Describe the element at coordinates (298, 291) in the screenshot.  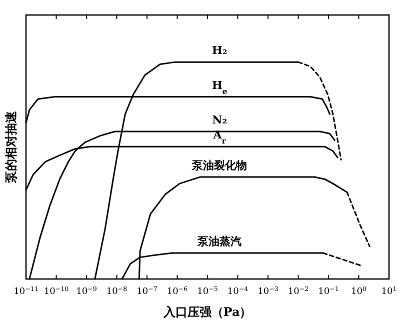
I see `x-tick-label: 10$^{−2}$` at that location.